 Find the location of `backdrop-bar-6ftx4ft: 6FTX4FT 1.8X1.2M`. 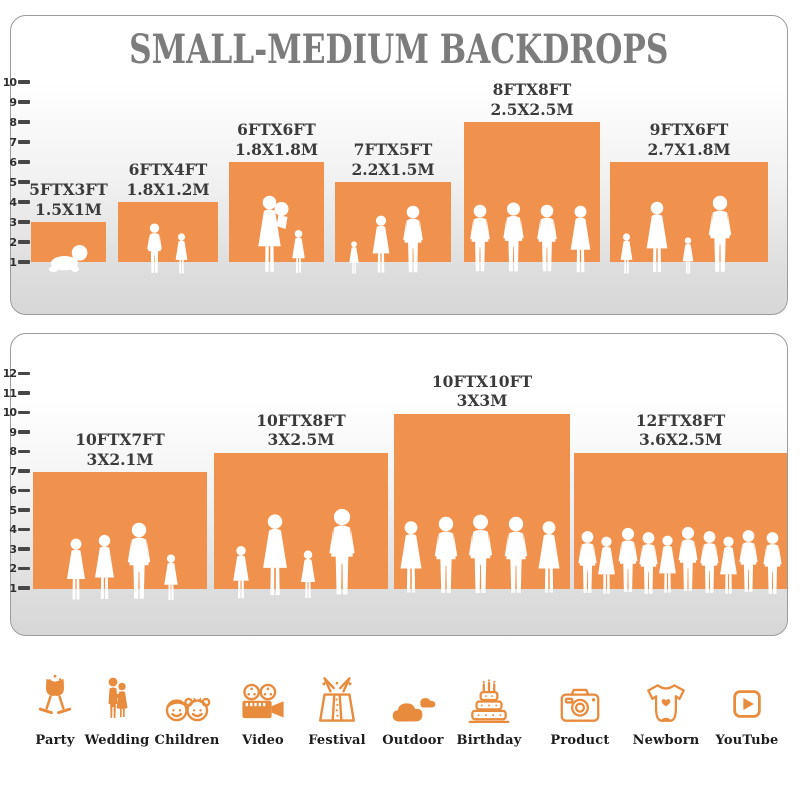

backdrop-bar-6ftx4ft: 6FTX4FT 1.8X1.2M is located at coordinates (168, 217).